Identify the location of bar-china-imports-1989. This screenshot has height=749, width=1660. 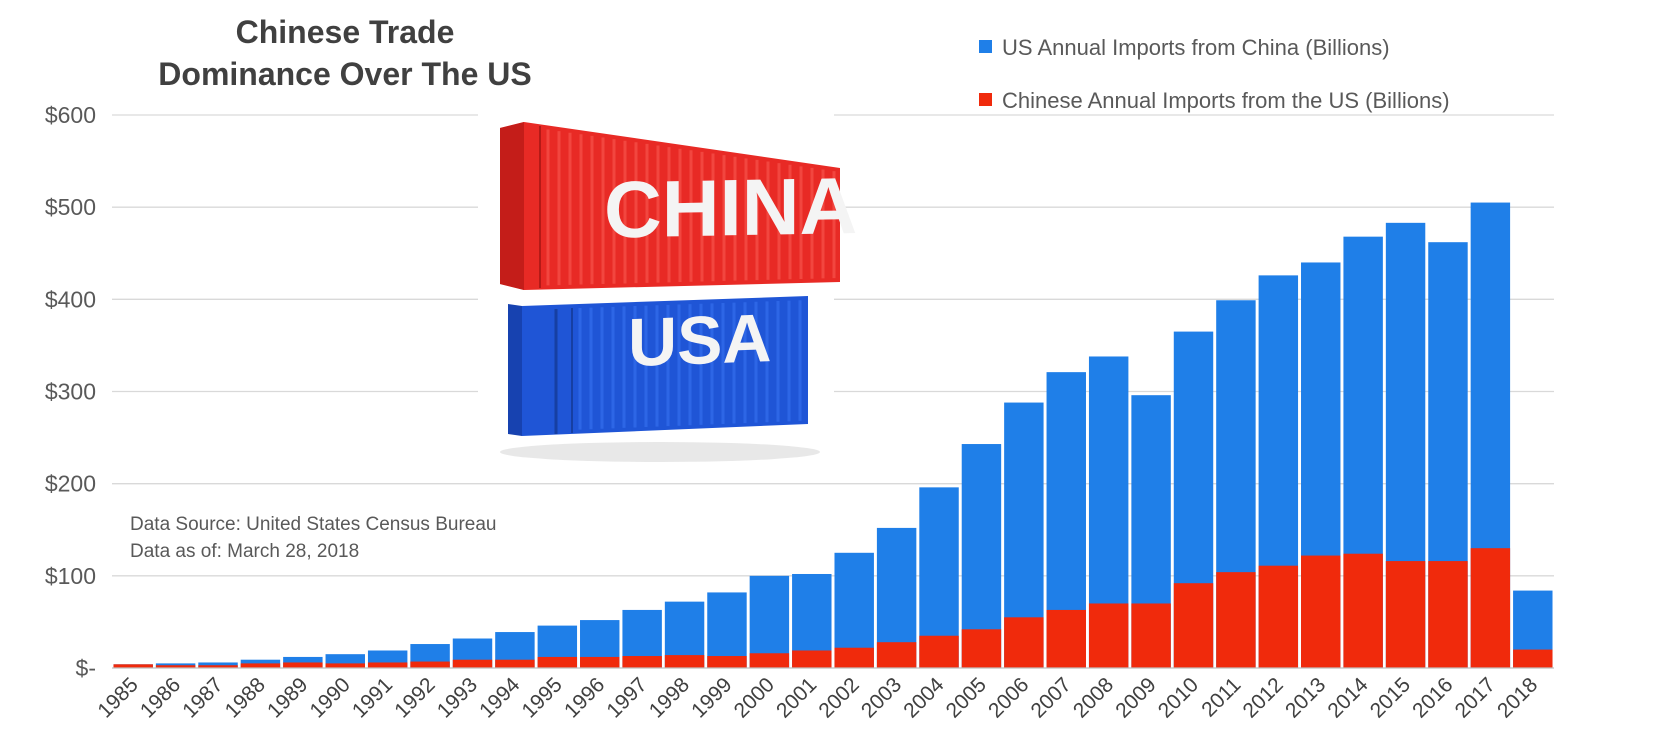
(303, 665).